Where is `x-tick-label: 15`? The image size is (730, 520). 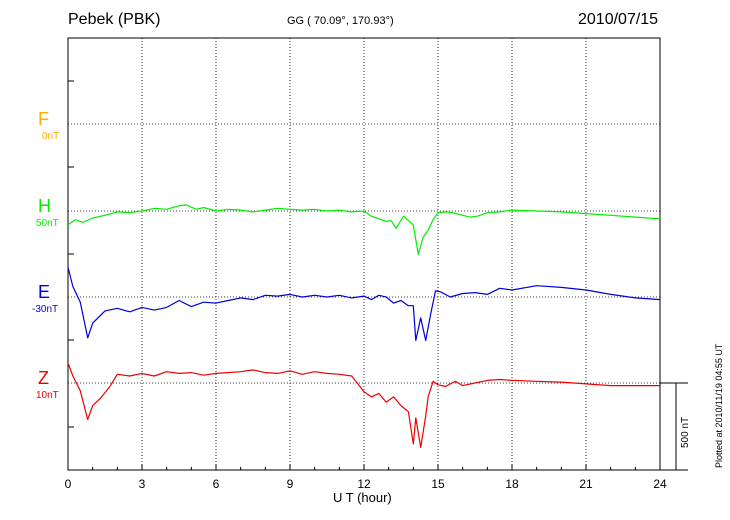
x-tick-label: 15 is located at coordinates (438, 484).